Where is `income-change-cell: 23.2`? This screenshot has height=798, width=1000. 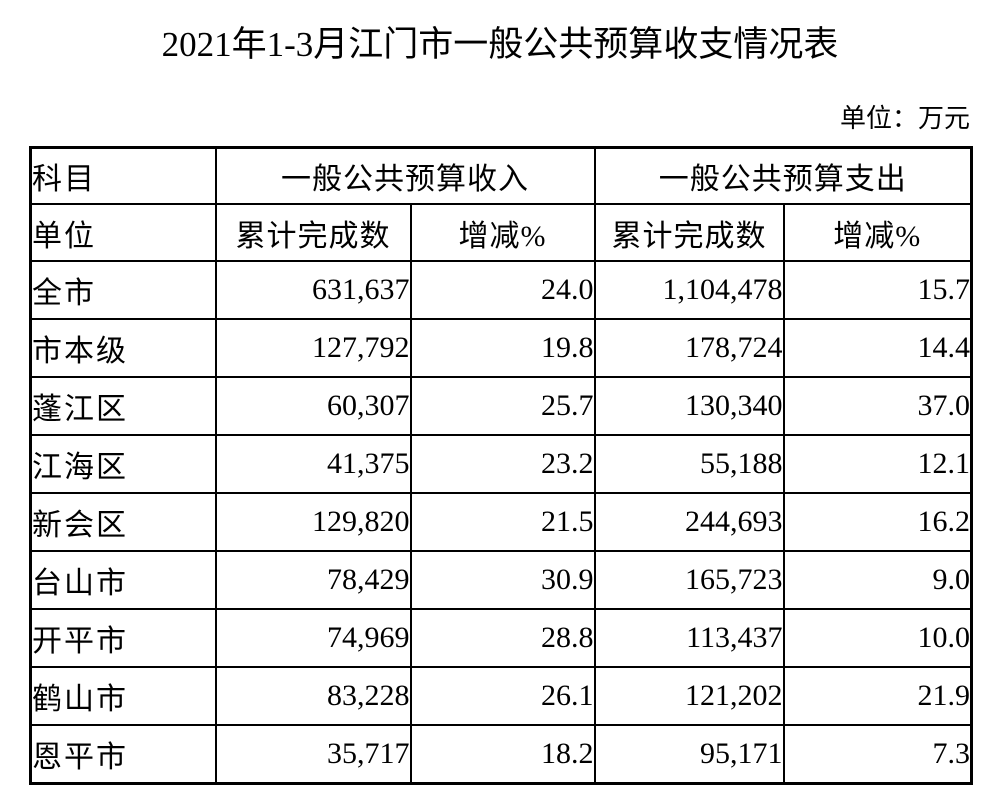 income-change-cell: 23.2 is located at coordinates (502, 464).